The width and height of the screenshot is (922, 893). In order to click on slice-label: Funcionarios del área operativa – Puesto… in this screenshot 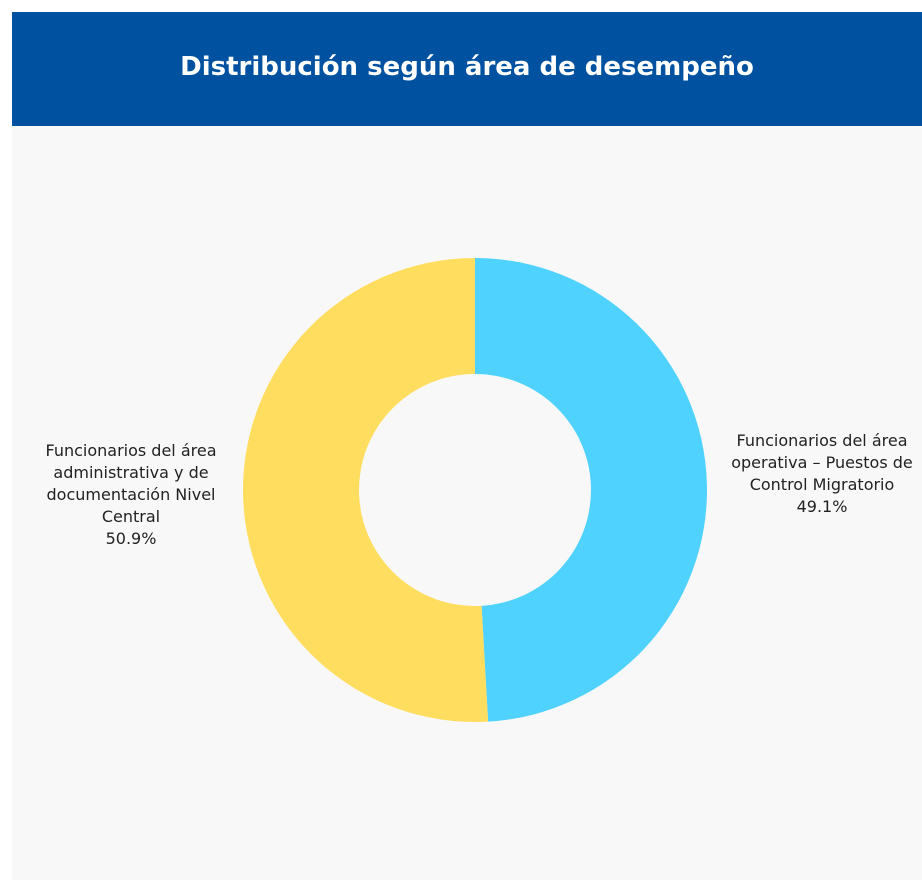, I will do `click(818, 474)`.